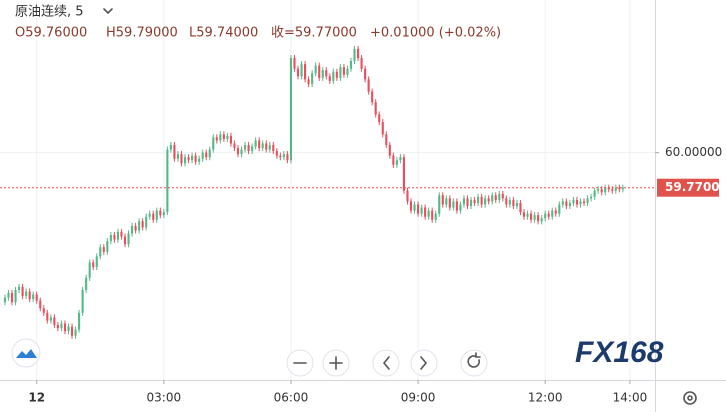 This screenshot has width=726, height=412. I want to click on x-tick-label: 06:00, so click(291, 398).